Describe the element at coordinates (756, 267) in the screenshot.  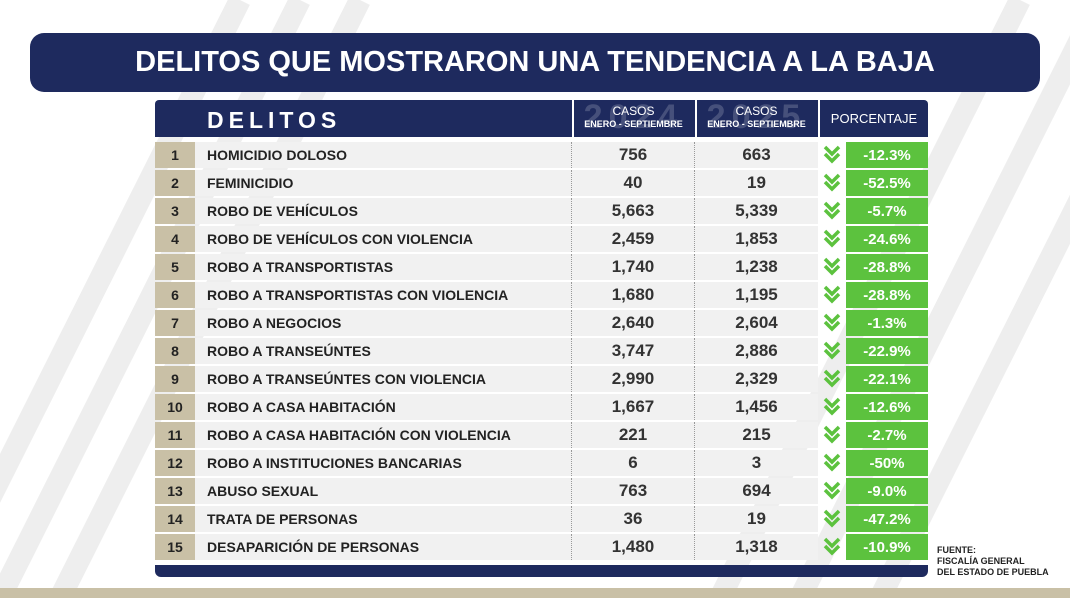
I see `cases-2025: 1,238` at that location.